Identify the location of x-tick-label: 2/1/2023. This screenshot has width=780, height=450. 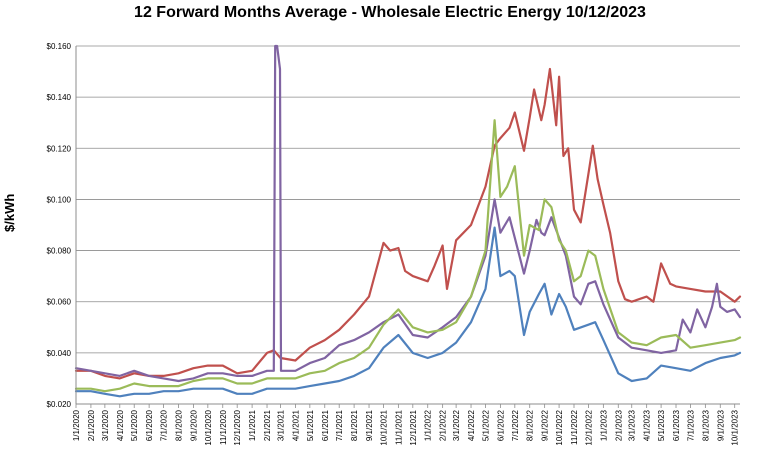
(618, 425).